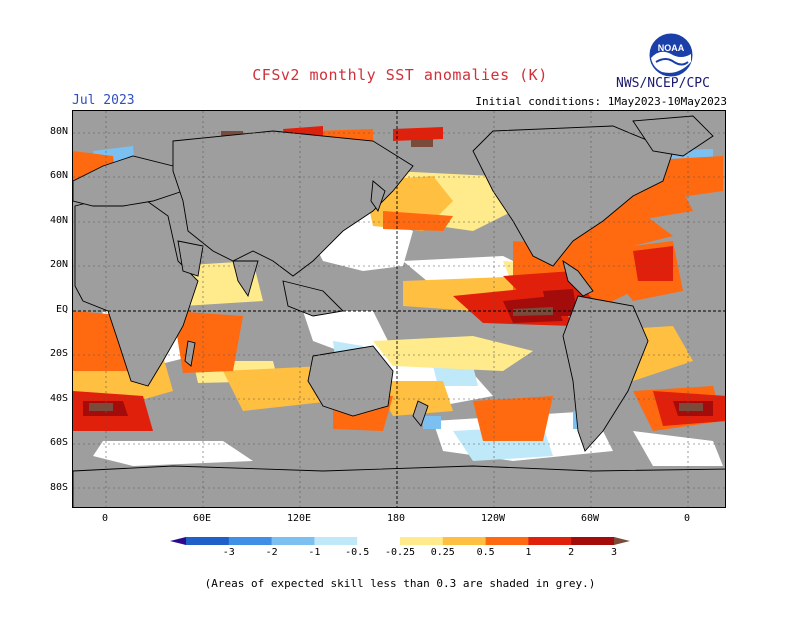 This screenshot has height=618, width=800. I want to click on colorbar-tick-label: 3, so click(614, 552).